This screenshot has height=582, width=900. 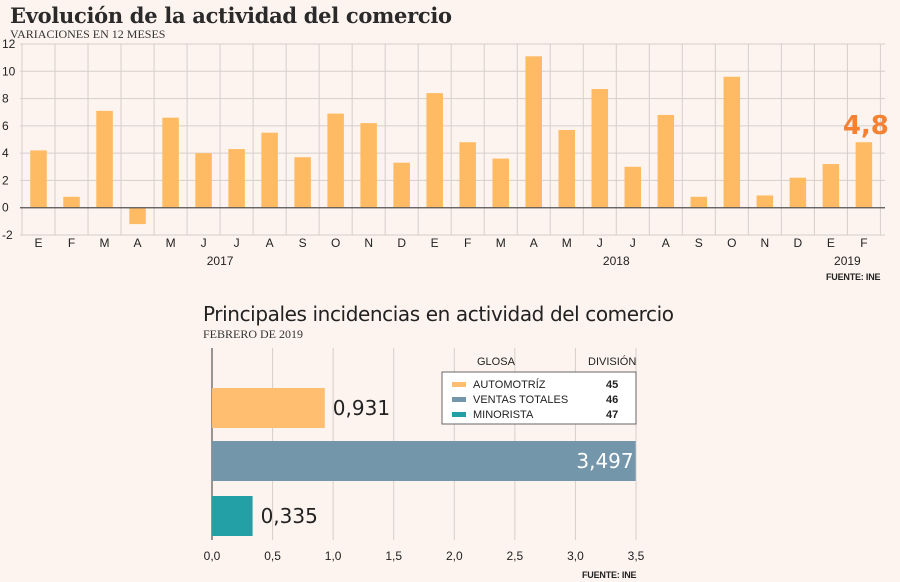 I want to click on y-tick-label: 12, so click(x=9, y=44).